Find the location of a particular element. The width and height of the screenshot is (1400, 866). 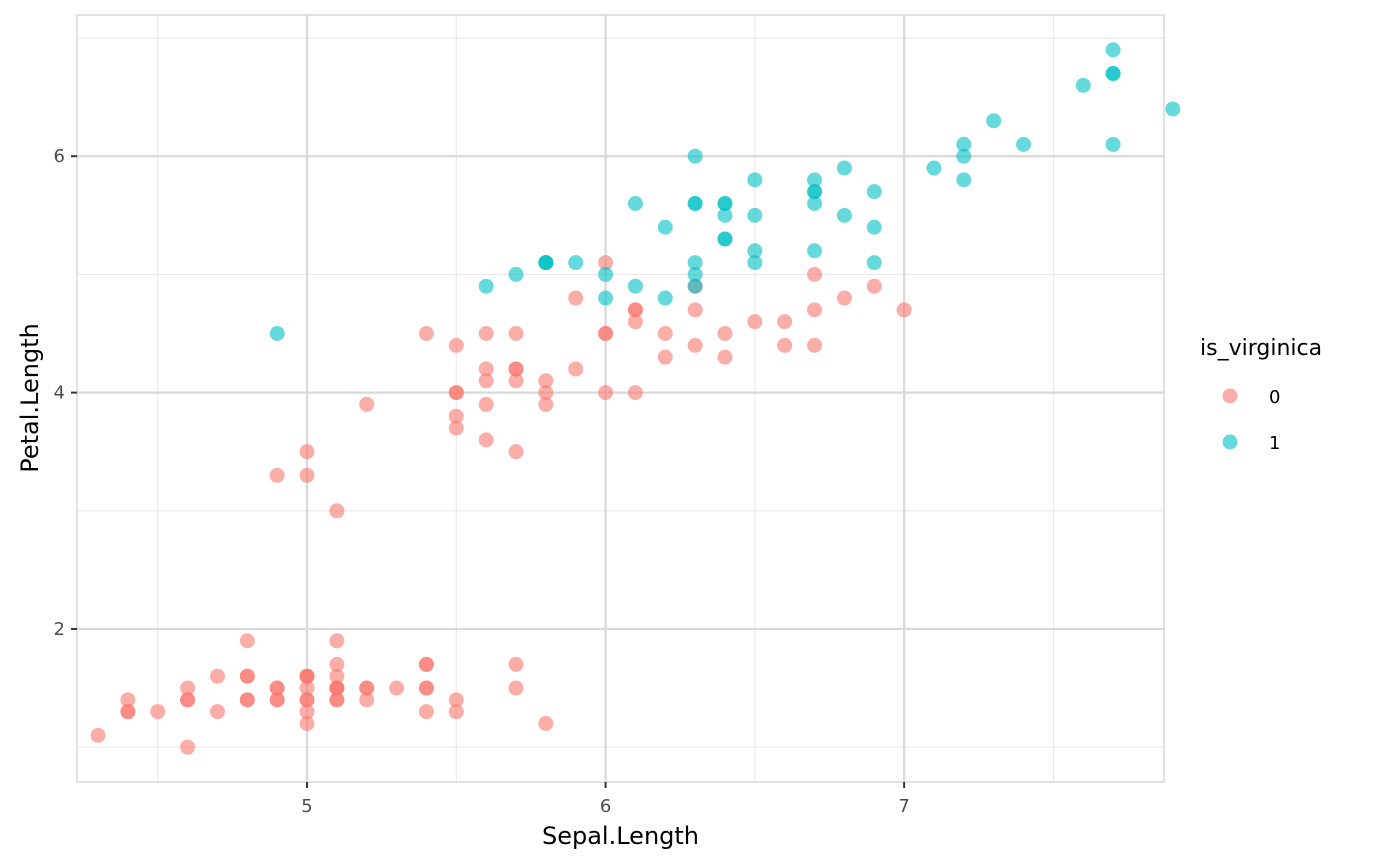

y-tick-label: 4 is located at coordinates (59, 393).